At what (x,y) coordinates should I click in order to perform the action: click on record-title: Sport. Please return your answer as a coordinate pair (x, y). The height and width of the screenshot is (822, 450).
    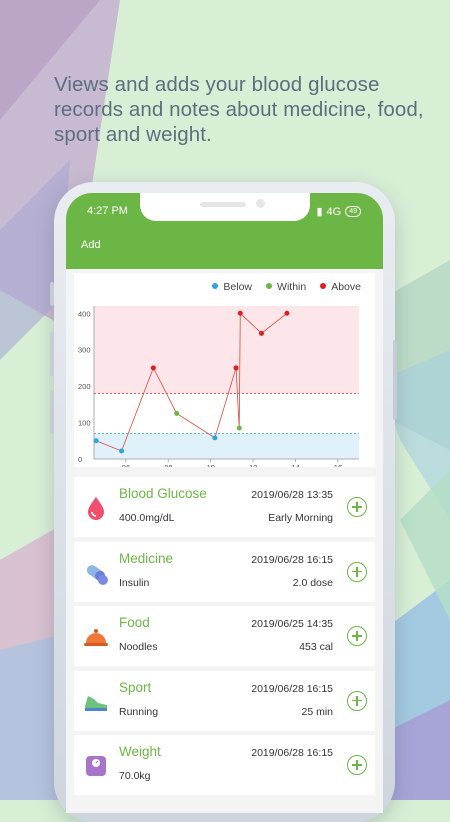
    Looking at the image, I should click on (135, 687).